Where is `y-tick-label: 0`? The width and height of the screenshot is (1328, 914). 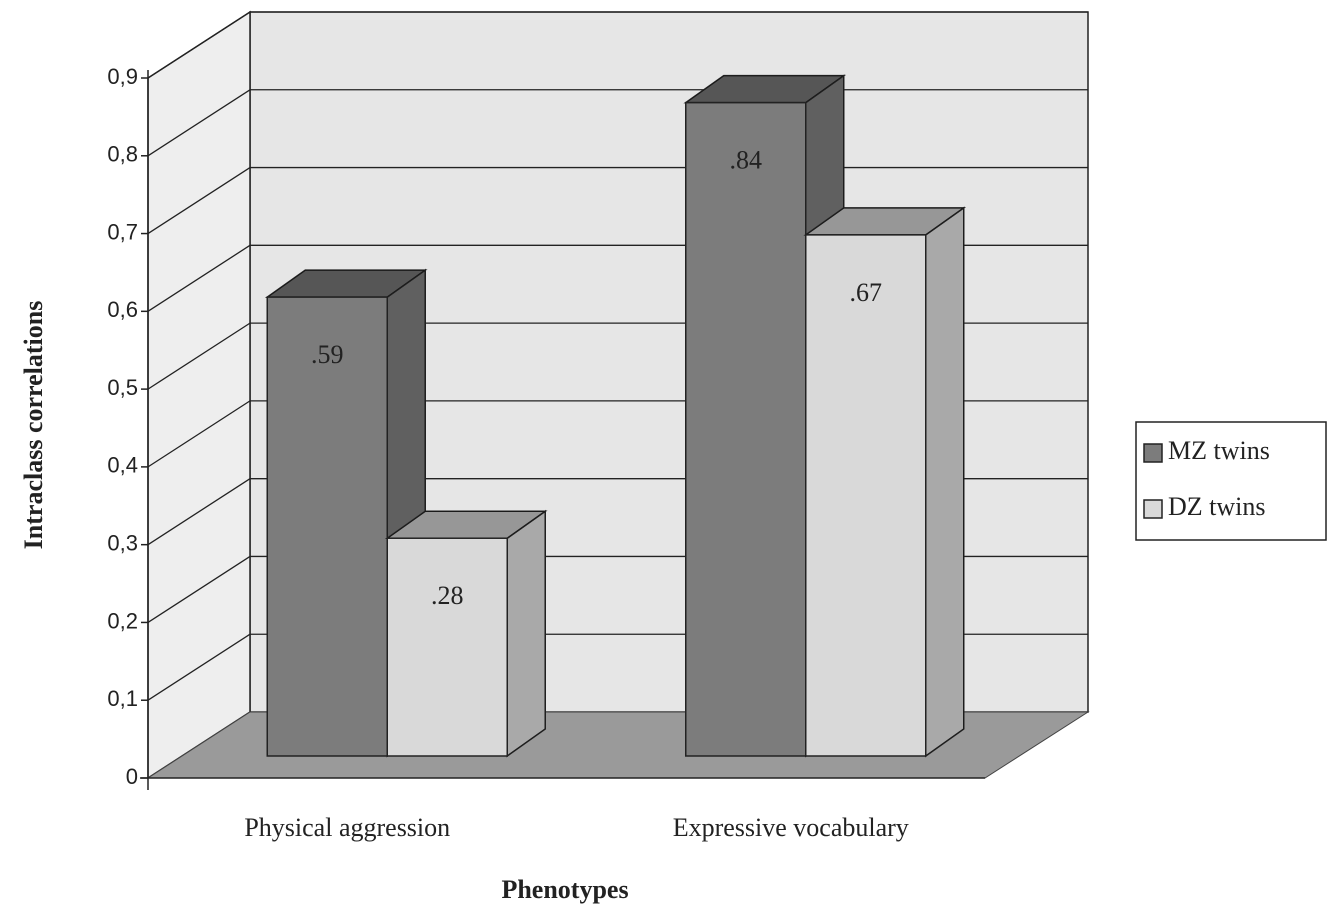 y-tick-label: 0 is located at coordinates (132, 776).